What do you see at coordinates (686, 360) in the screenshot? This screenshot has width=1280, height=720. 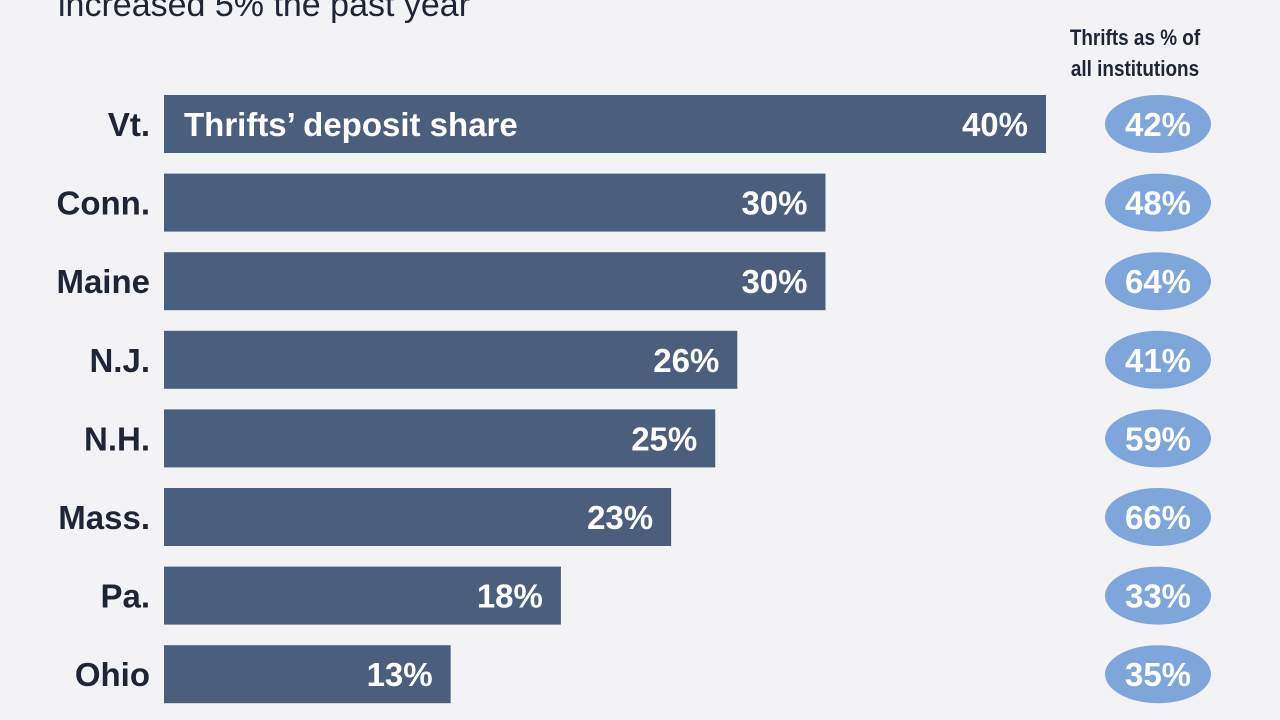 I see `bar-value-label-3: 26%` at bounding box center [686, 360].